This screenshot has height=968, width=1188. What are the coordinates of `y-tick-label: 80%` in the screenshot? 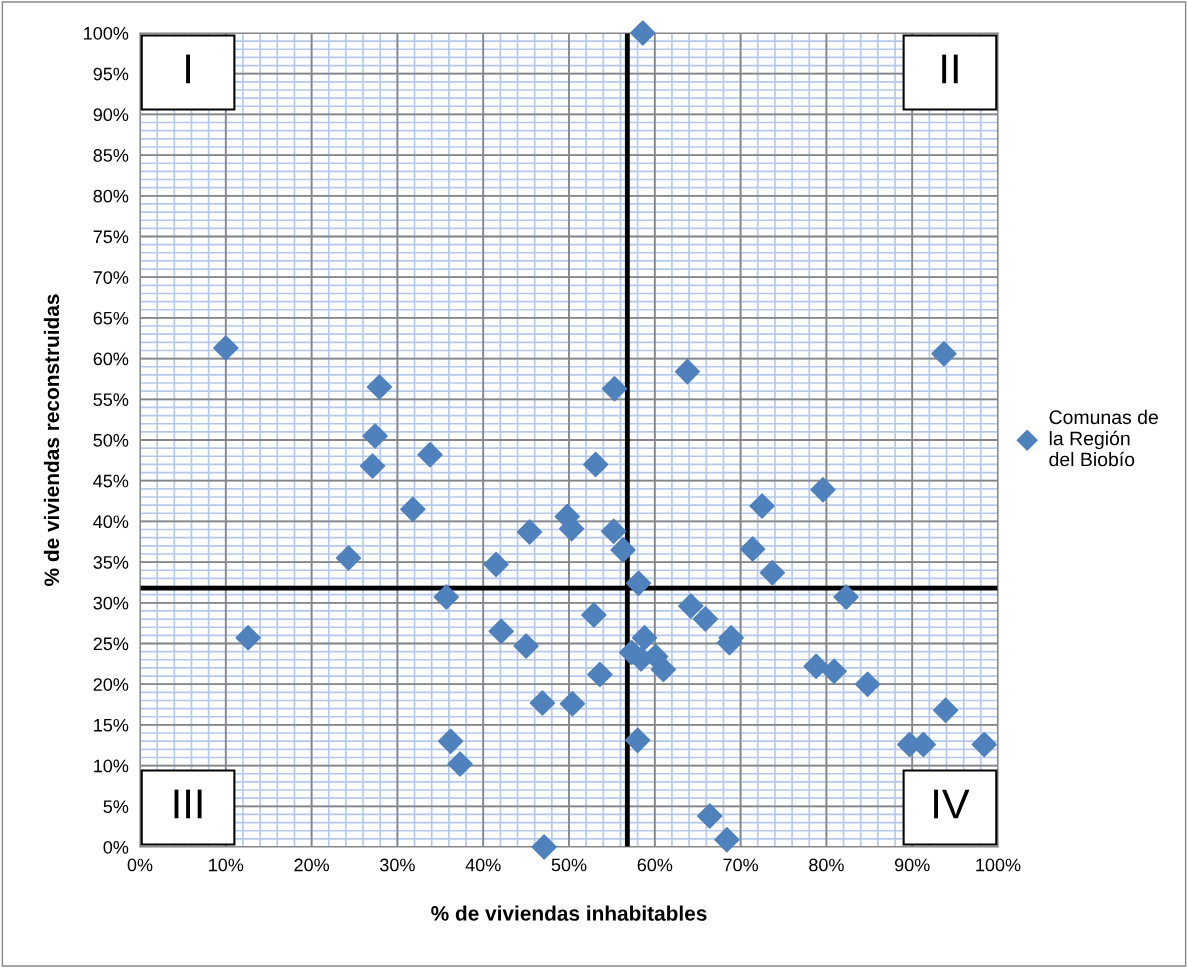 It's located at (111, 196).